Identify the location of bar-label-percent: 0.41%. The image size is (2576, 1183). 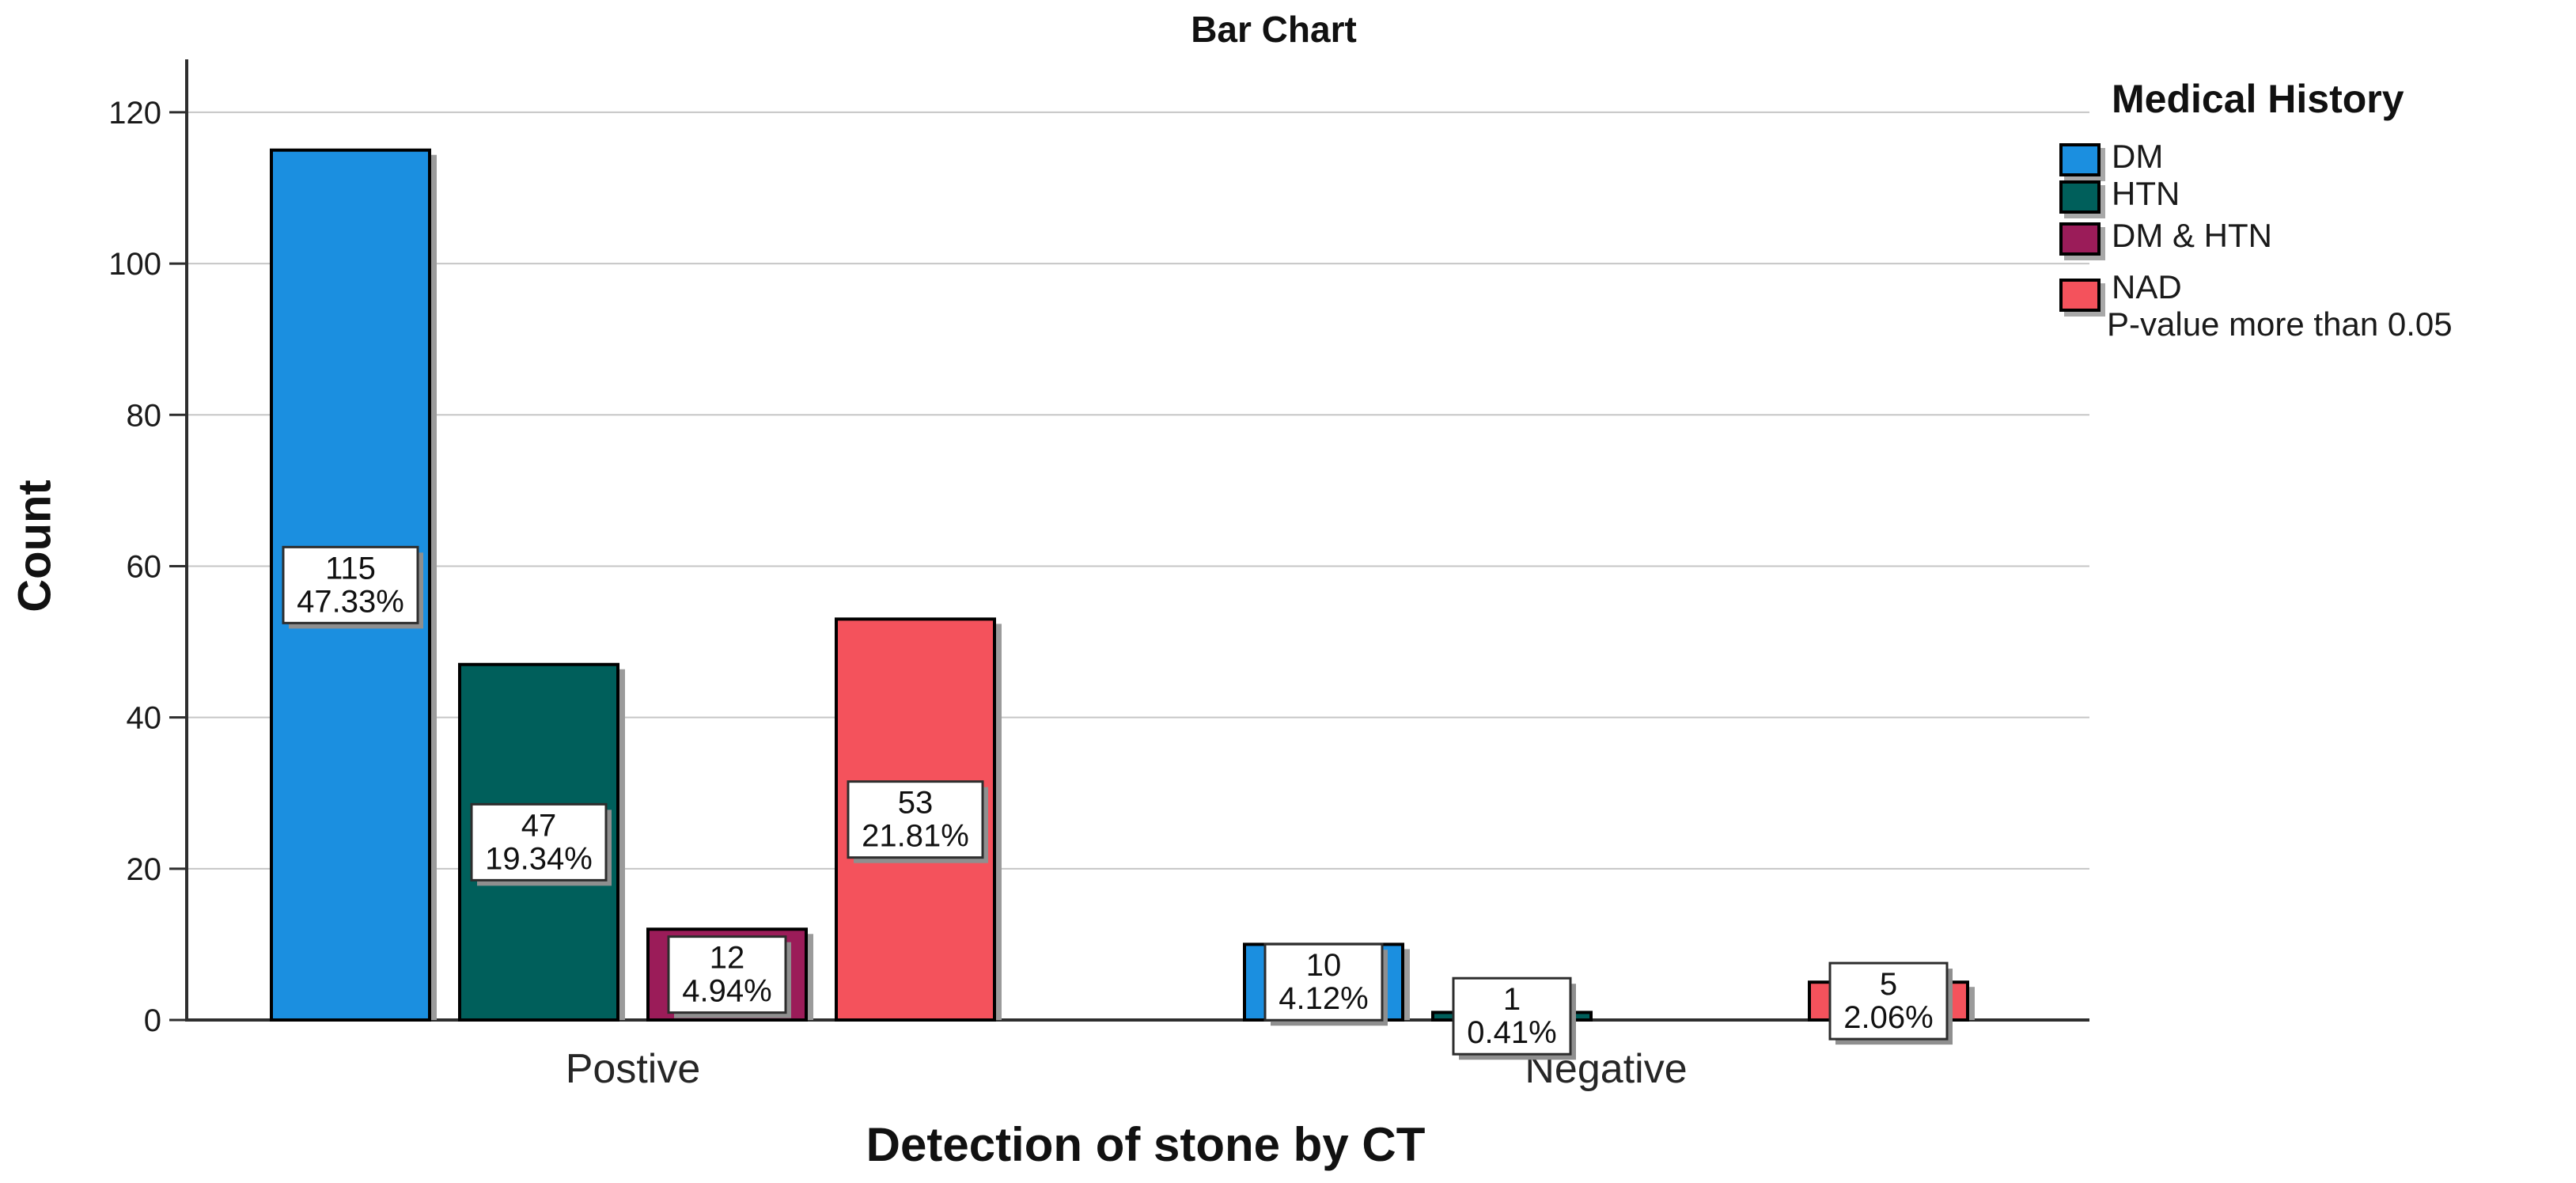
(1511, 1032).